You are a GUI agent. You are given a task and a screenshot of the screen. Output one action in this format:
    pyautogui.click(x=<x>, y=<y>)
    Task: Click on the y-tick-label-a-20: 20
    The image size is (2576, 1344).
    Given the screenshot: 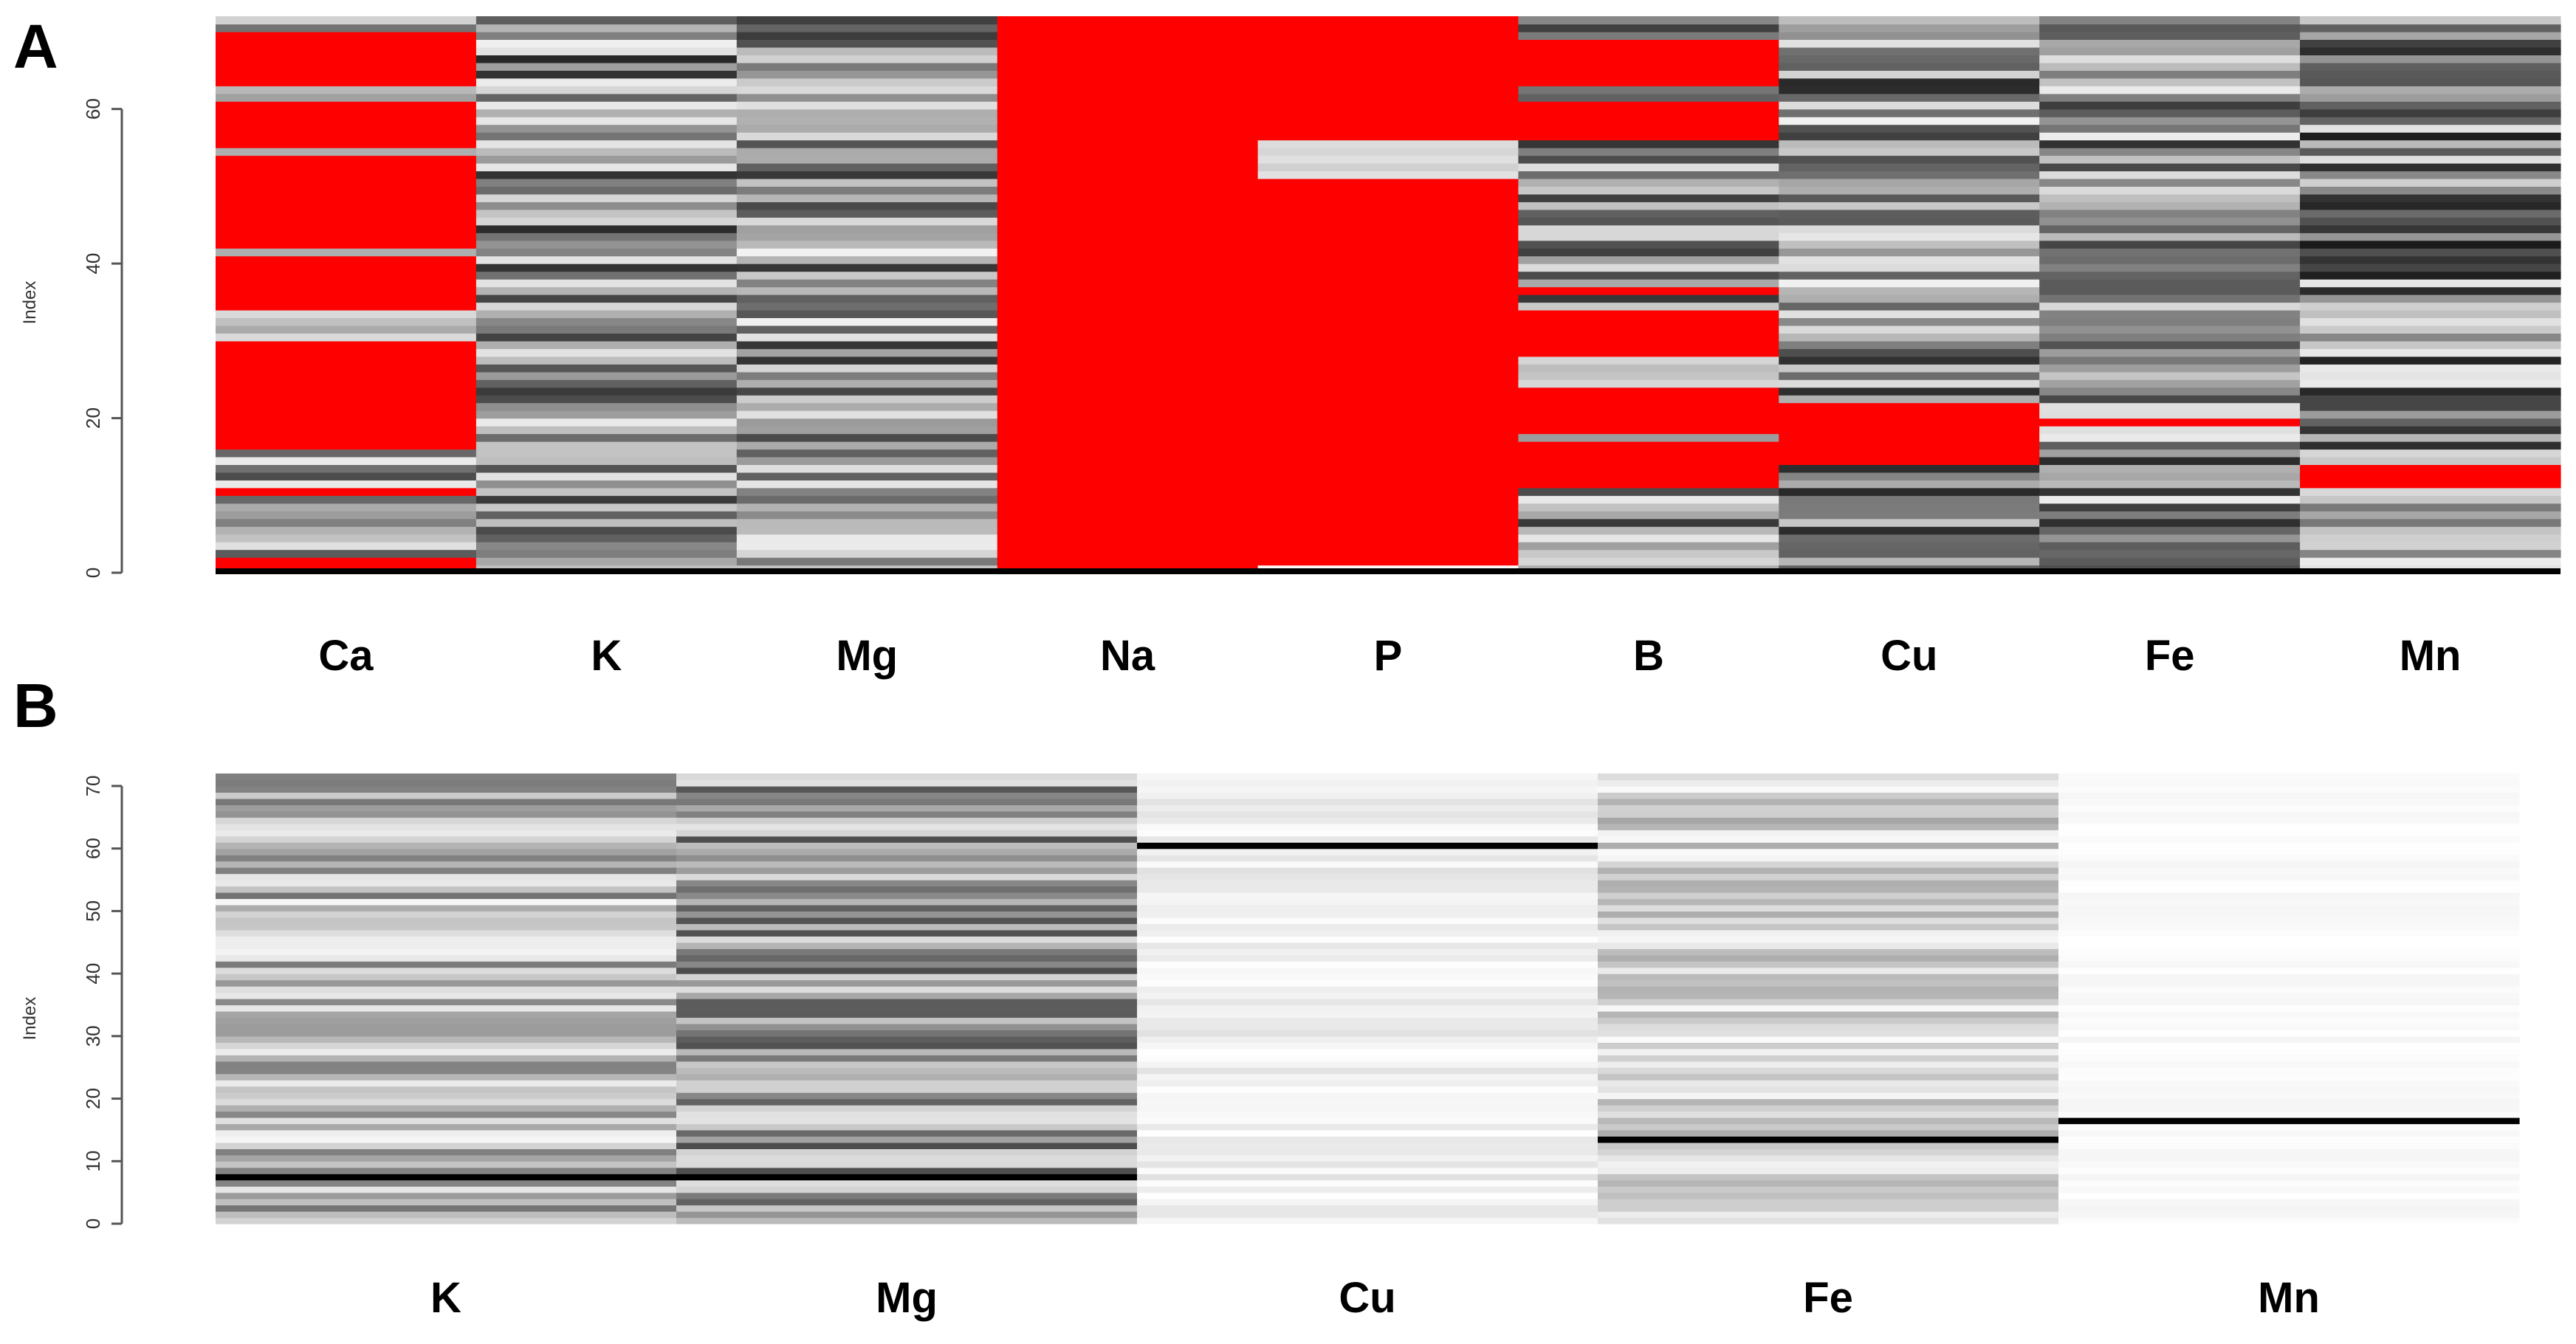 What is the action you would take?
    pyautogui.click(x=93, y=418)
    